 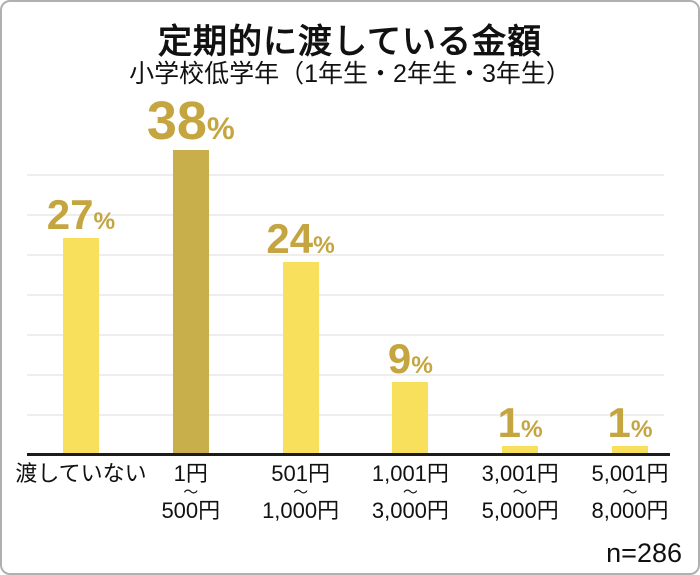 I want to click on bar-value-number: 27, so click(x=70, y=214).